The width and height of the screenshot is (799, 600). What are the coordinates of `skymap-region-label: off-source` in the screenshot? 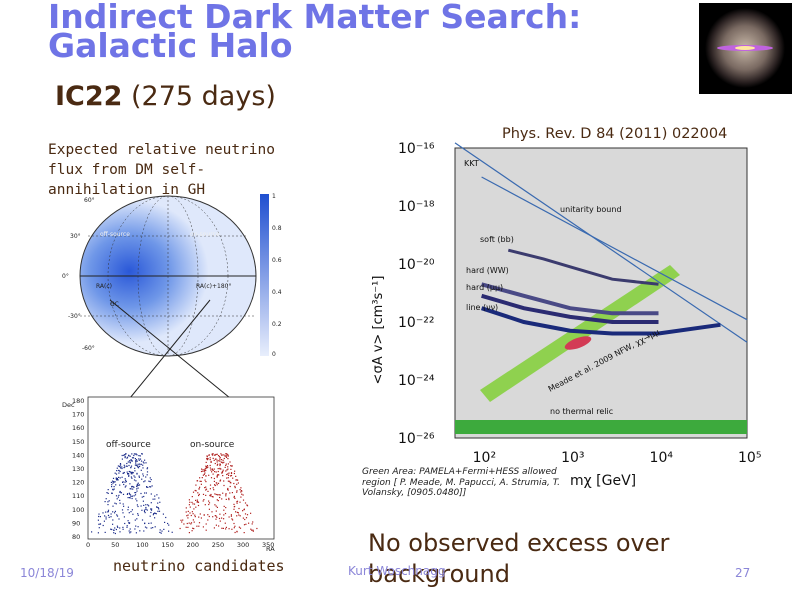 It's located at (115, 234).